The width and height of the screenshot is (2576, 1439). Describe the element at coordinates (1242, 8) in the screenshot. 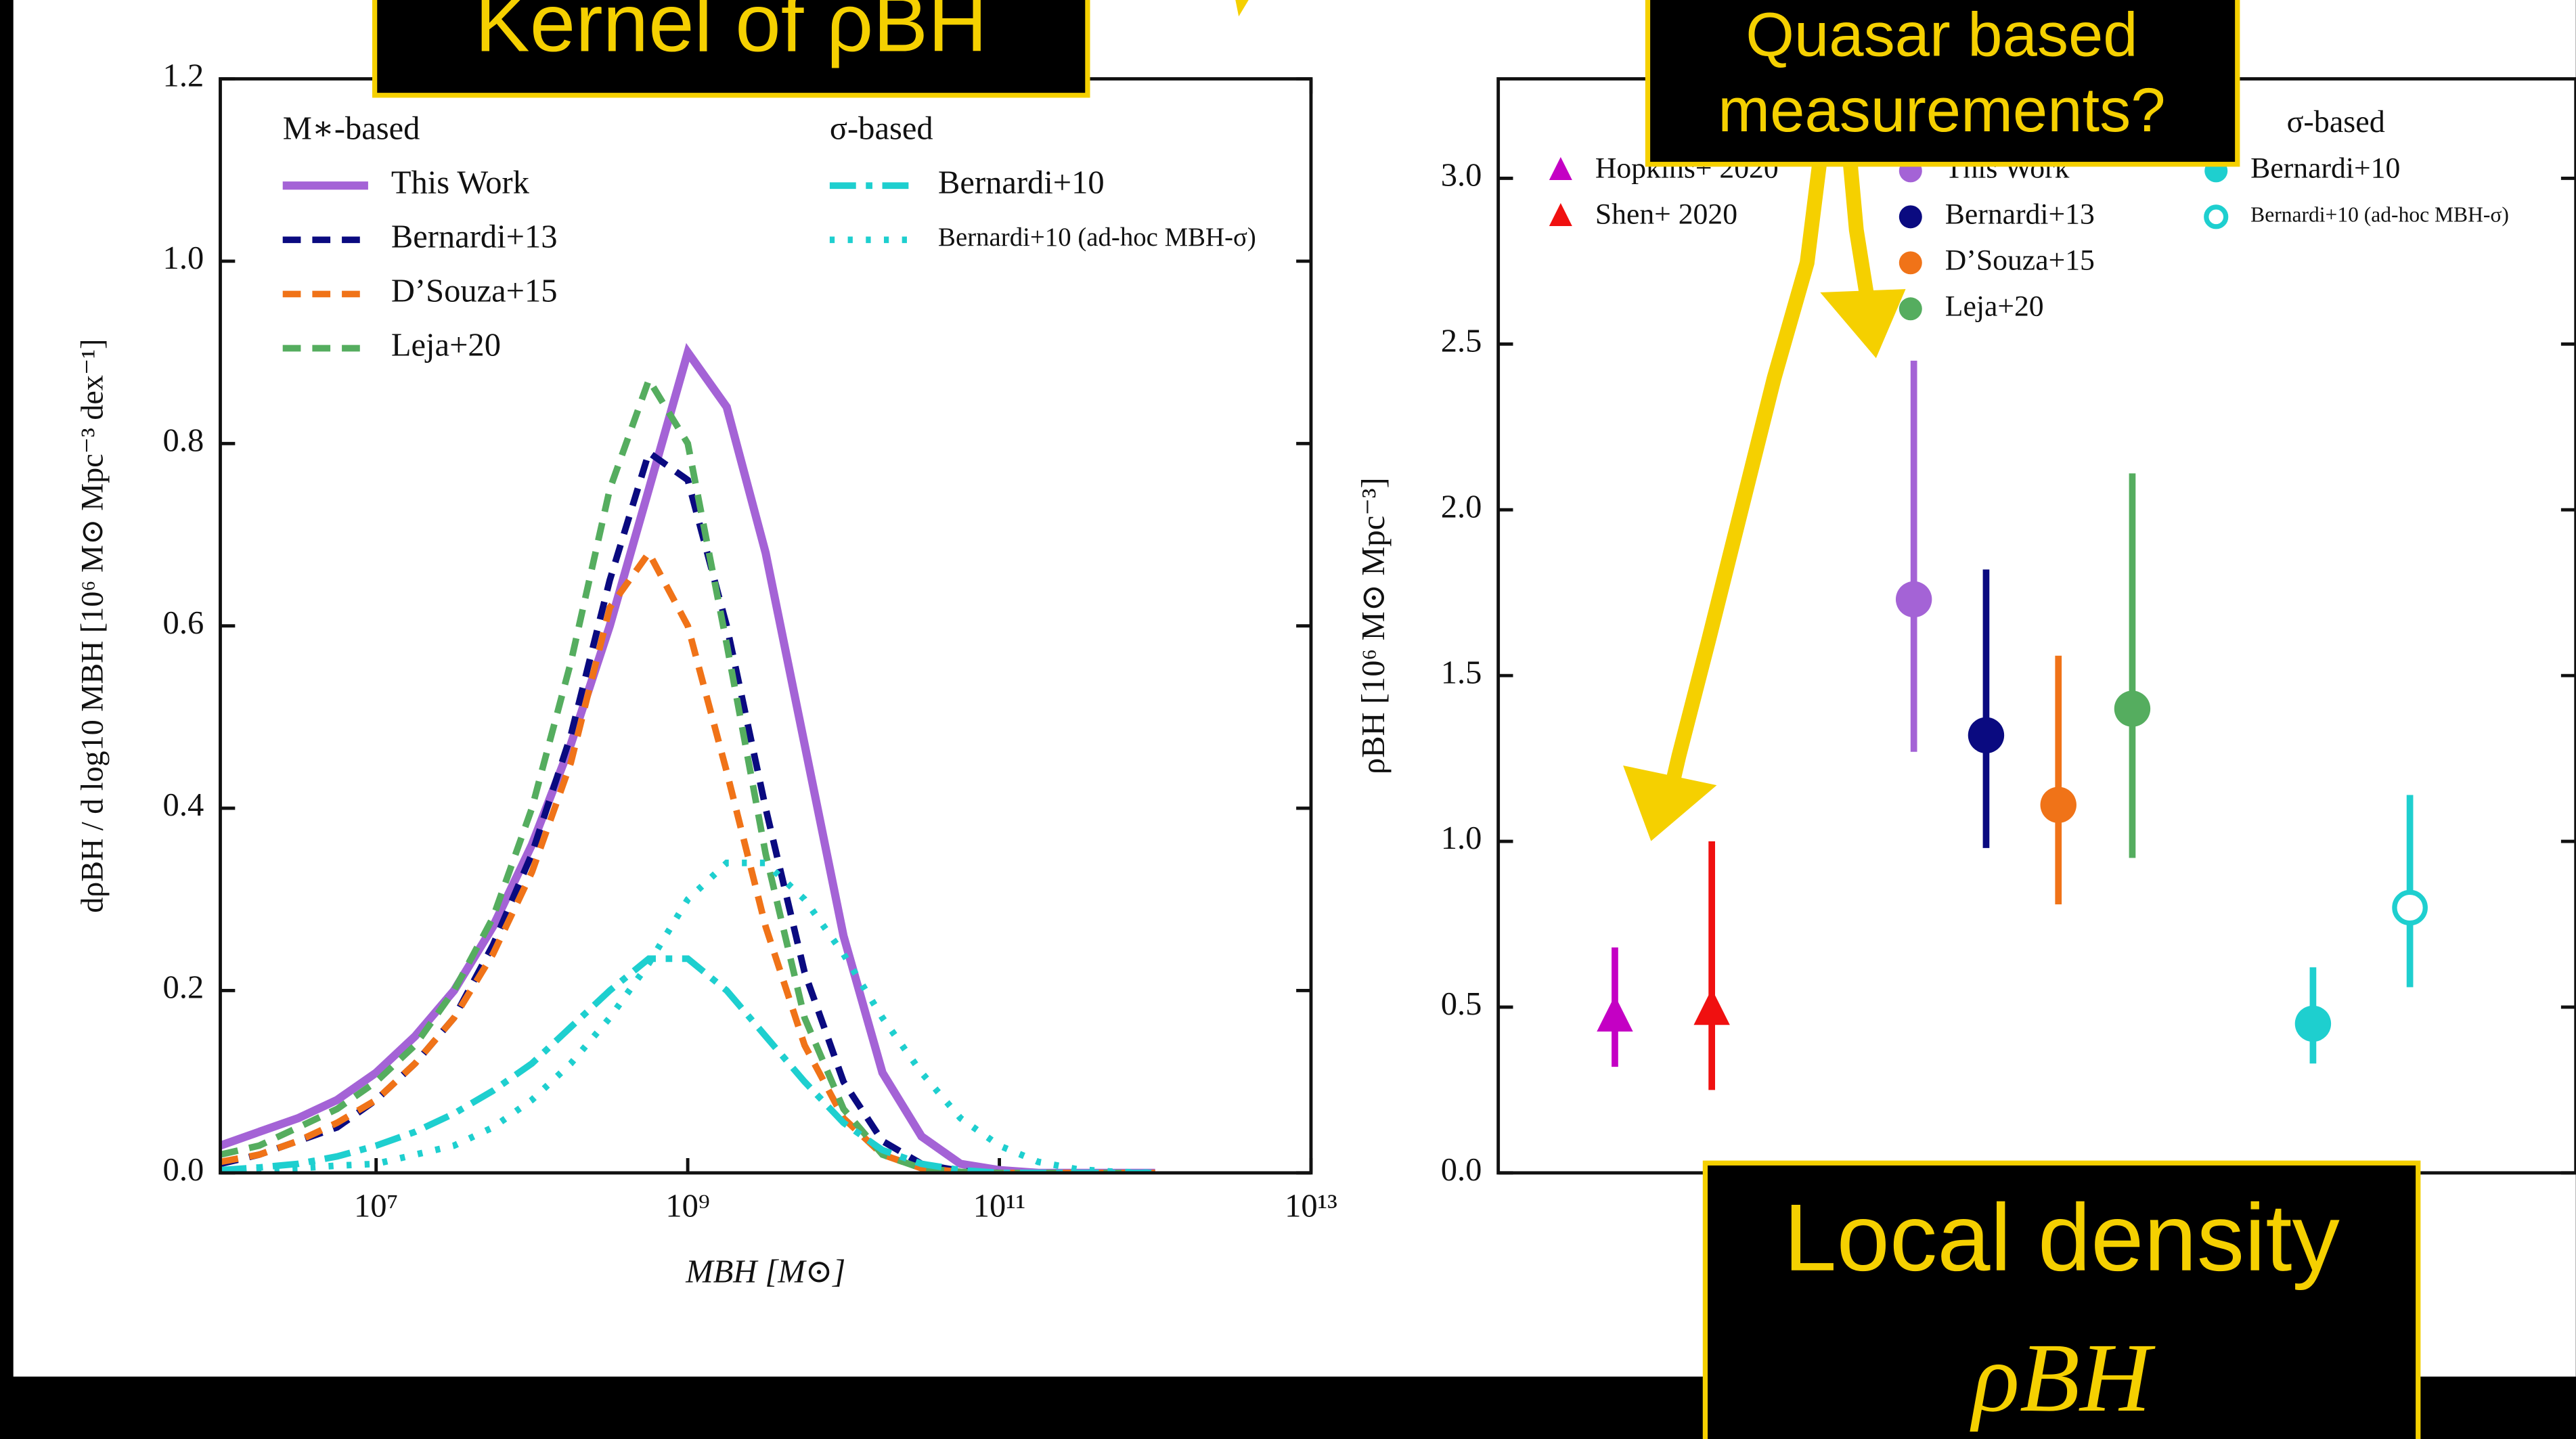

I see `arrow-tip` at that location.